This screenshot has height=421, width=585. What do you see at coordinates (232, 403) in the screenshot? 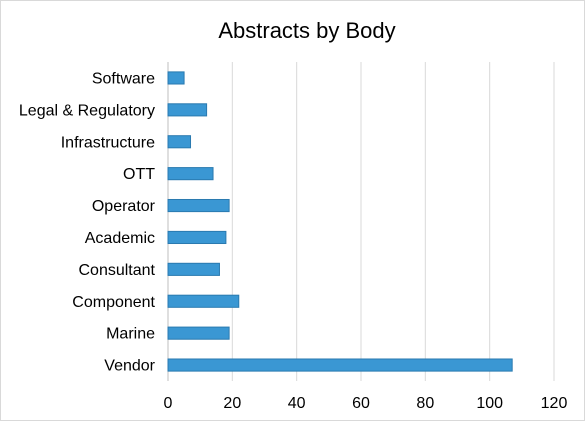
I see `x-tick-label: 20` at bounding box center [232, 403].